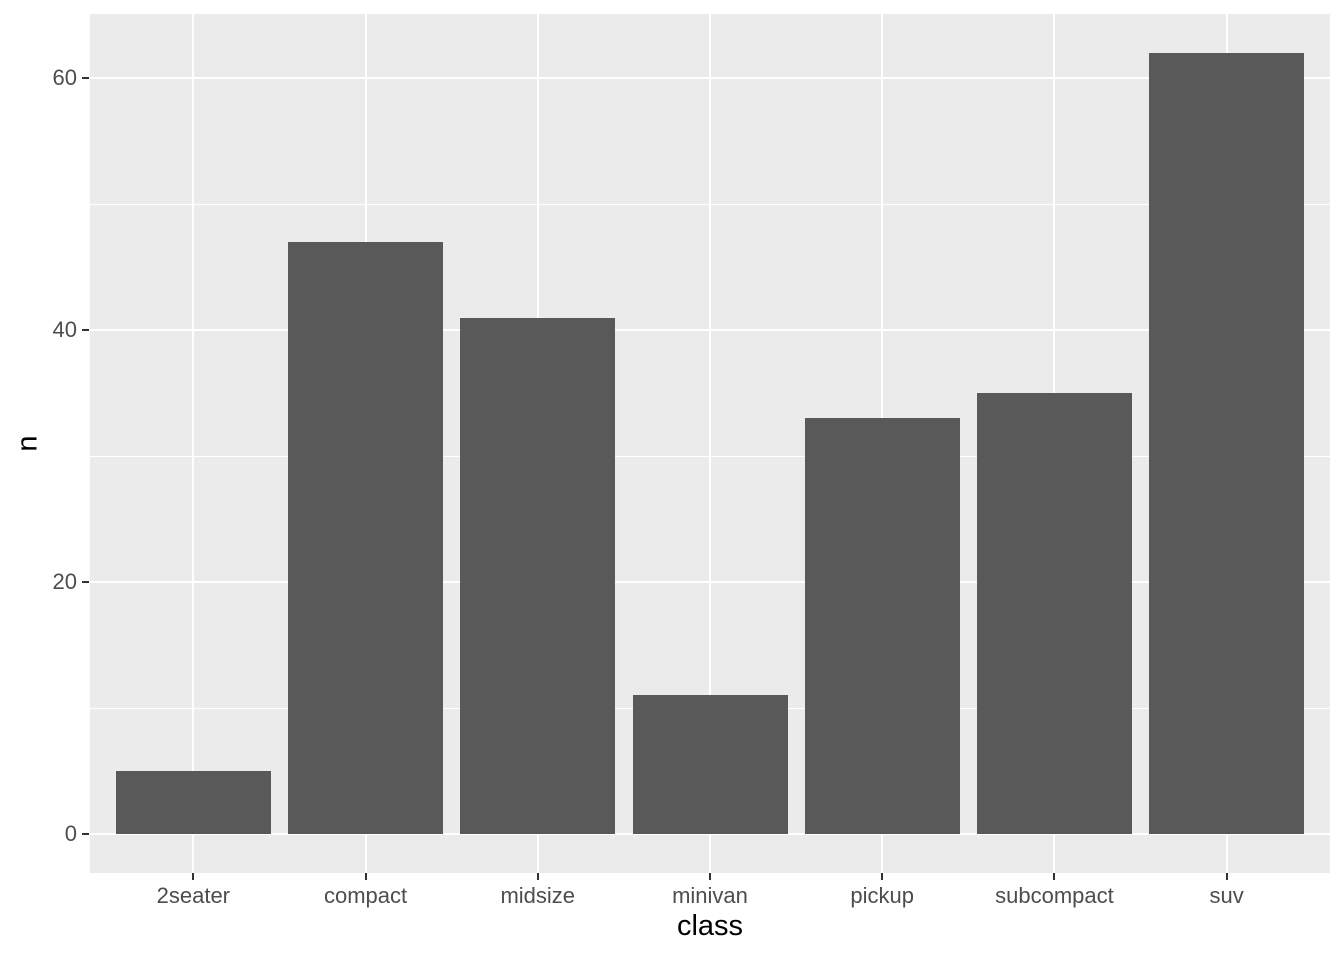 The width and height of the screenshot is (1344, 960). What do you see at coordinates (1054, 876) in the screenshot?
I see `x-tick-mark-subcompact` at bounding box center [1054, 876].